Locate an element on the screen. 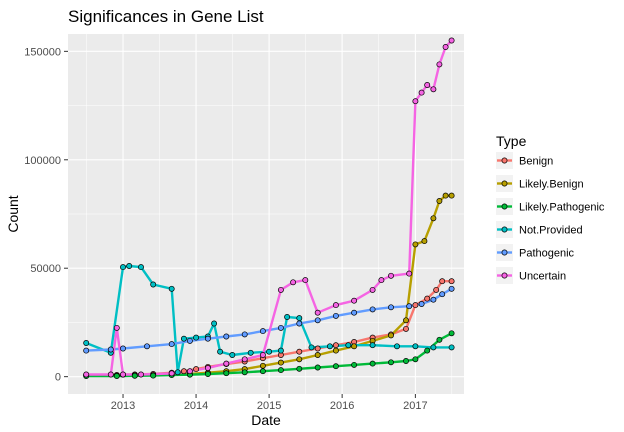  x-tick-label: 2016 is located at coordinates (342, 406).